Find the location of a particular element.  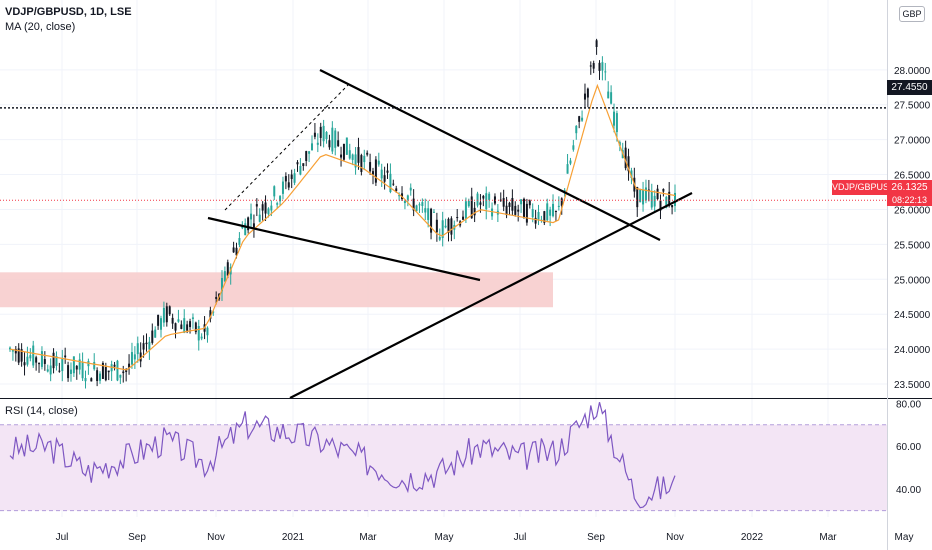

symbol-price-tag: VDJP/GBPUSD is located at coordinates (864, 187).